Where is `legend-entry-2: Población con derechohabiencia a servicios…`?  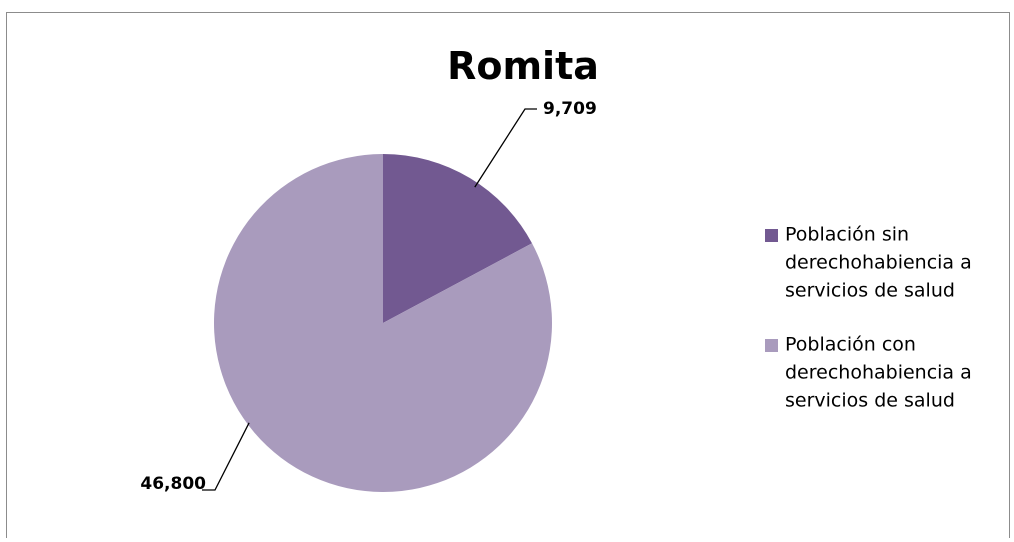
legend-entry-2: Población con derechohabiencia a servicios… is located at coordinates (868, 373).